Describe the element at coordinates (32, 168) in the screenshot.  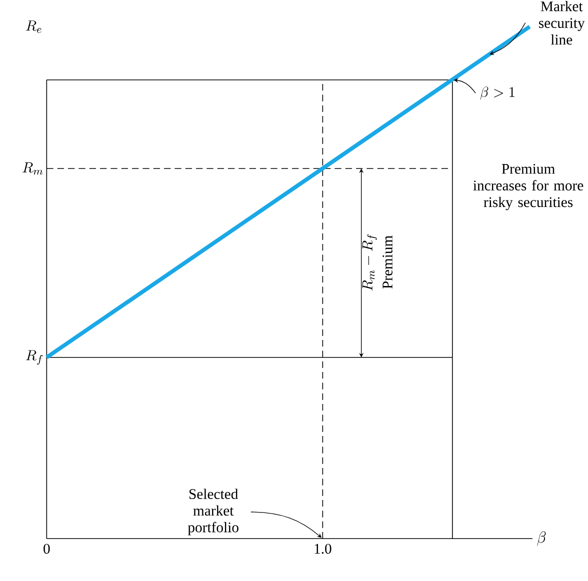
I see `ref-line-label: $R_m$` at that location.